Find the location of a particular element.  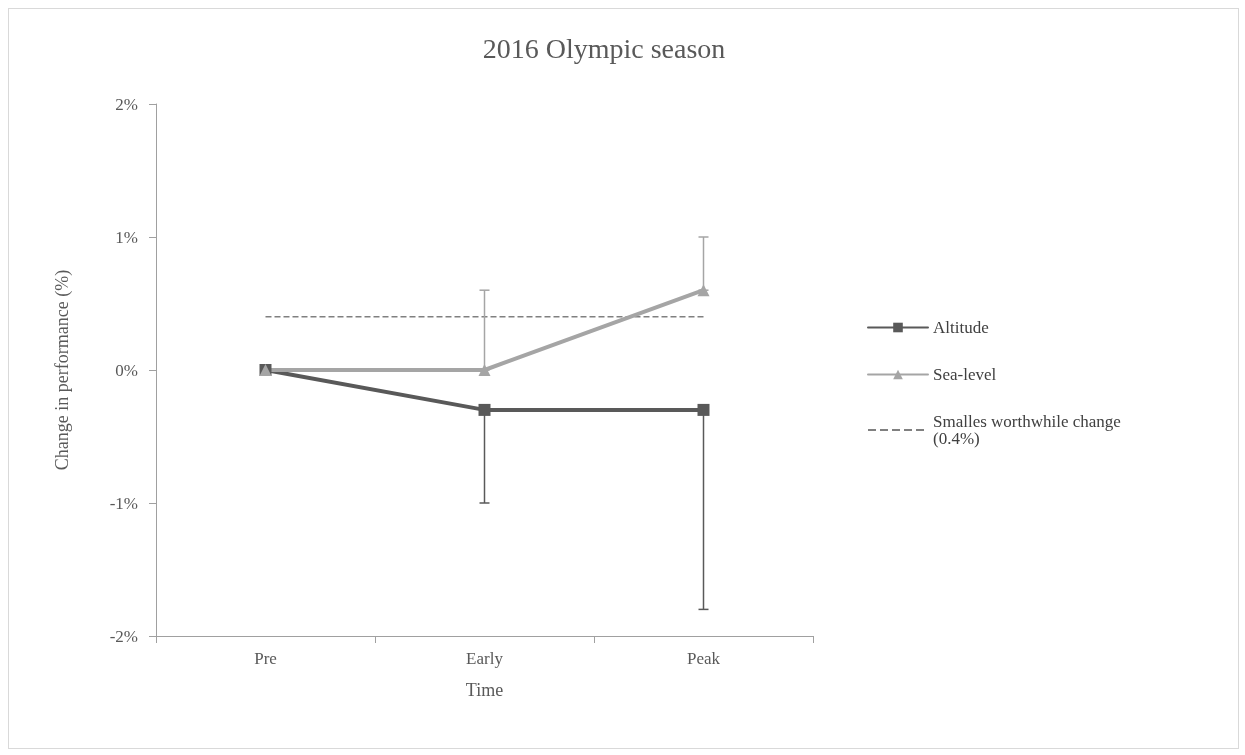

legend-label: Smalles worthwhile change (0.4%) is located at coordinates (1029, 430).